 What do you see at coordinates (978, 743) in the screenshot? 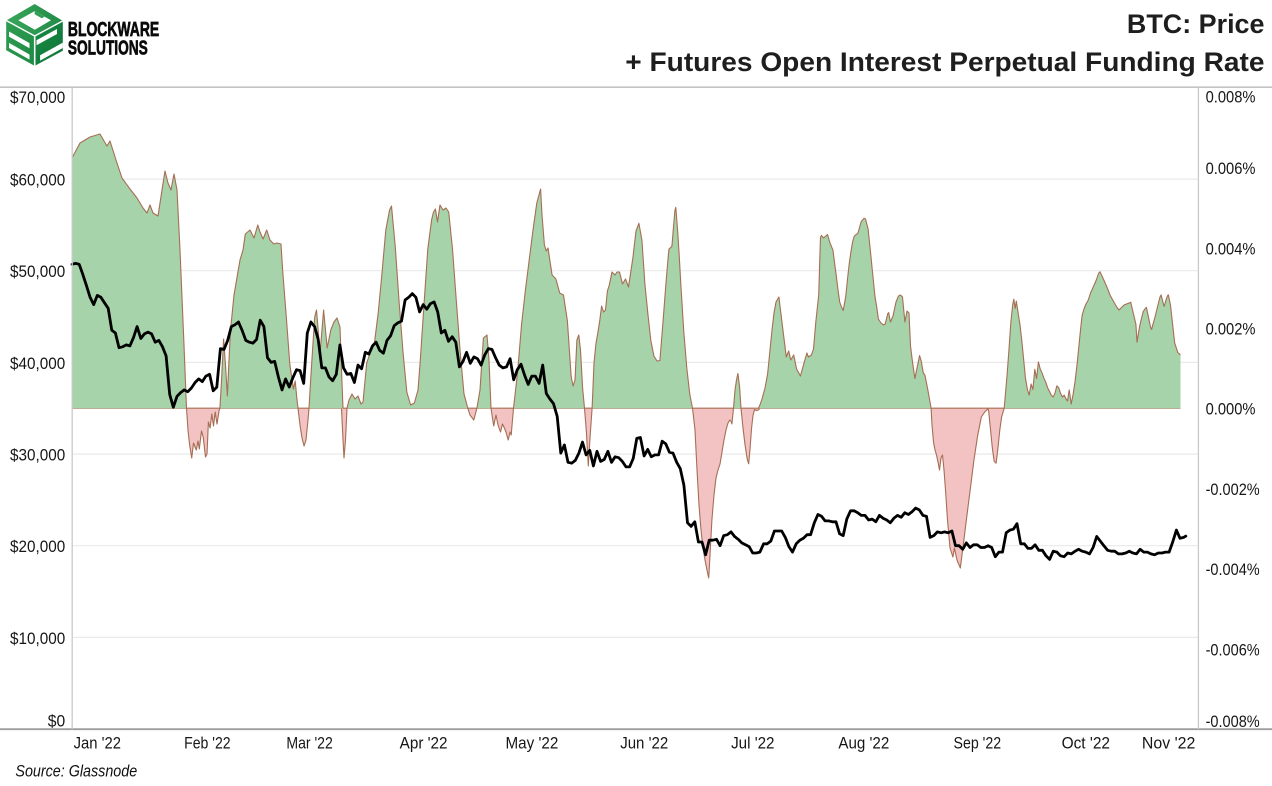
I see `svg-text: Sep '22` at bounding box center [978, 743].